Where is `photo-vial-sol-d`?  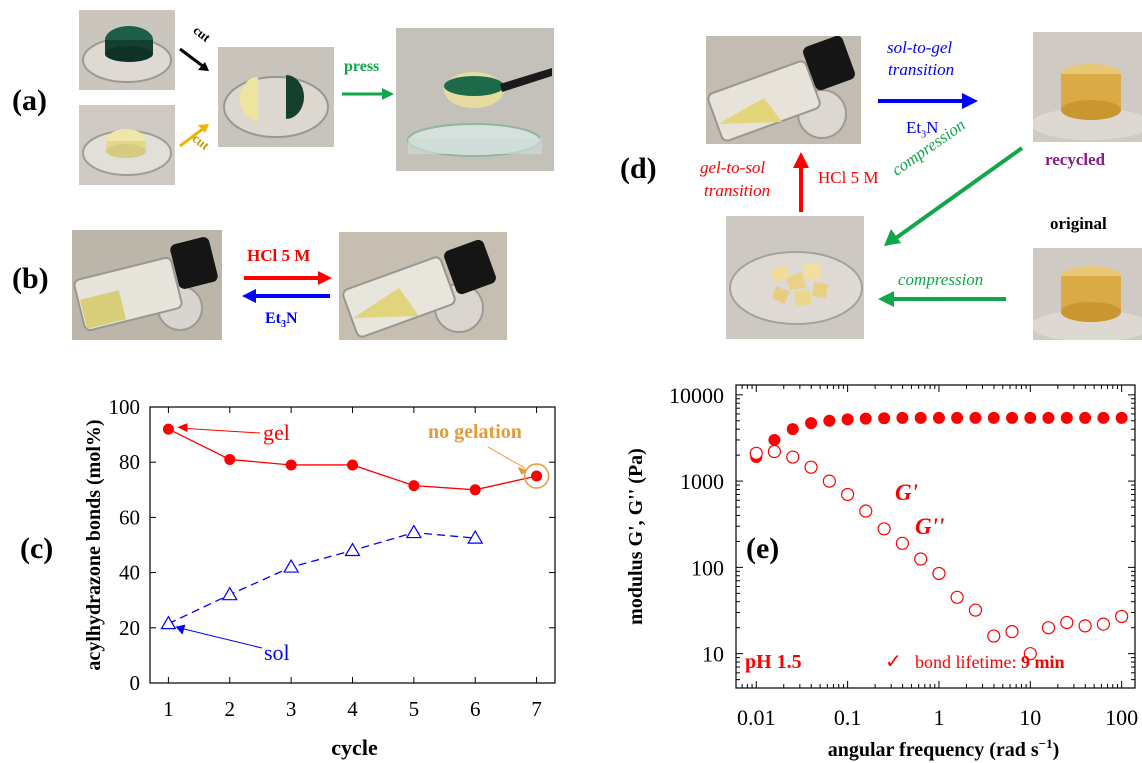 photo-vial-sol-d is located at coordinates (783, 90).